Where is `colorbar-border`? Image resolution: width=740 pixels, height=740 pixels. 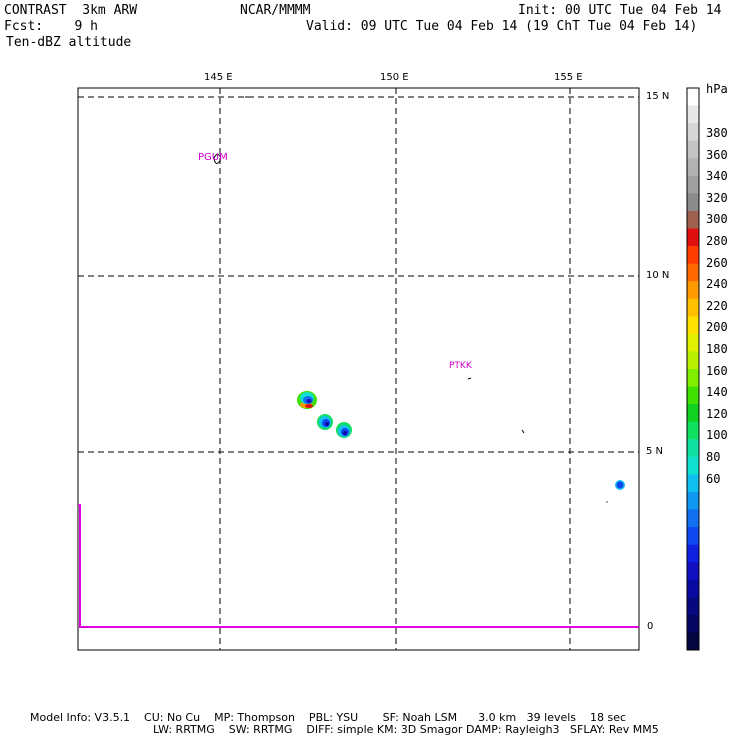 colorbar-border is located at coordinates (693, 369).